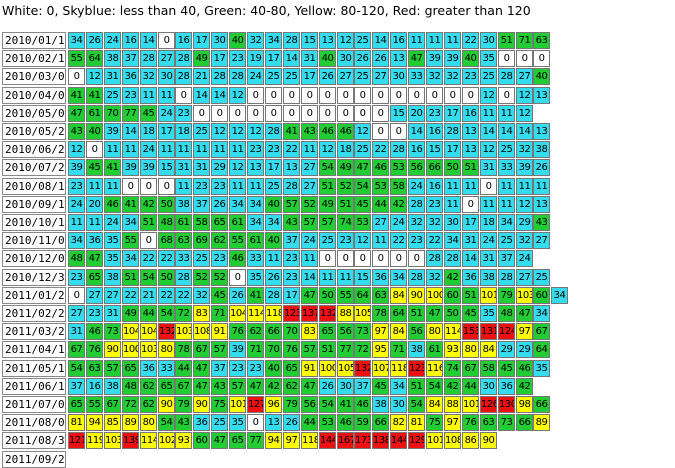 The width and height of the screenshot is (675, 468). What do you see at coordinates (255, 404) in the screenshot?
I see `heatmap-cell: 127` at bounding box center [255, 404].